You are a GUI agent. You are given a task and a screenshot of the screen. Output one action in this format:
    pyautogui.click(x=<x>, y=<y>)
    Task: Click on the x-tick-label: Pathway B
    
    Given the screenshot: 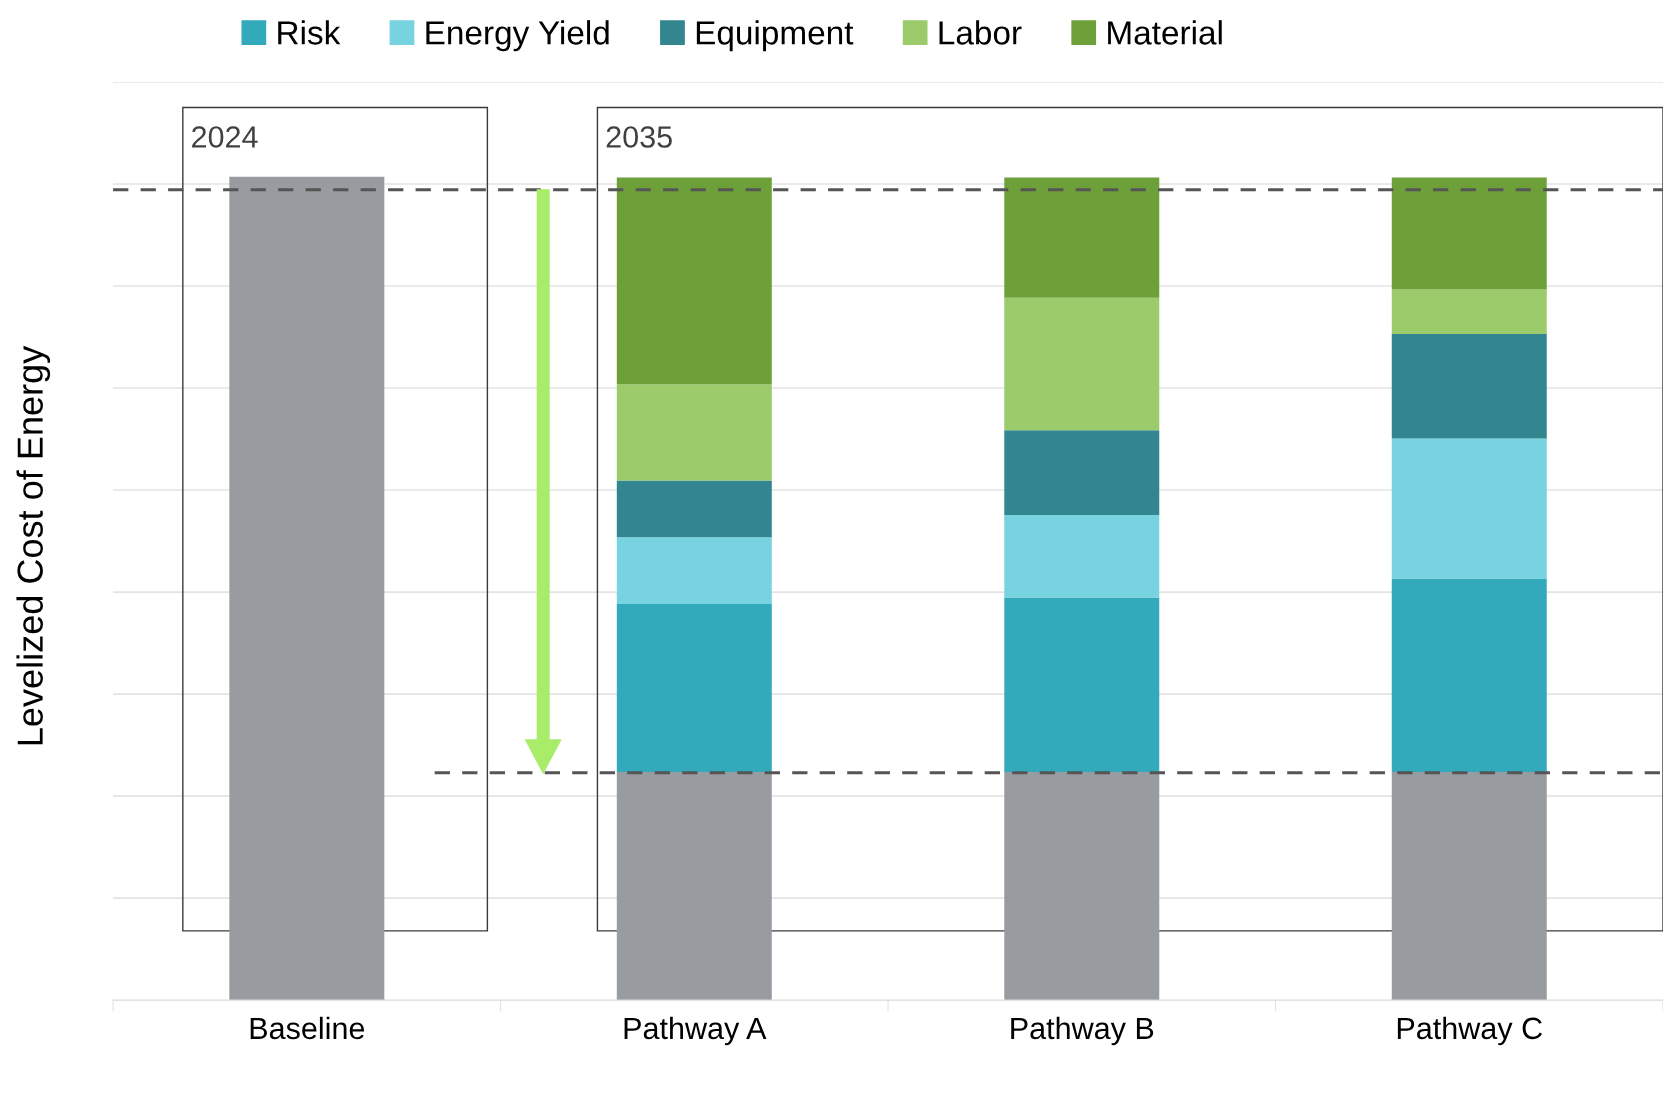 What is the action you would take?
    pyautogui.click(x=1082, y=1031)
    